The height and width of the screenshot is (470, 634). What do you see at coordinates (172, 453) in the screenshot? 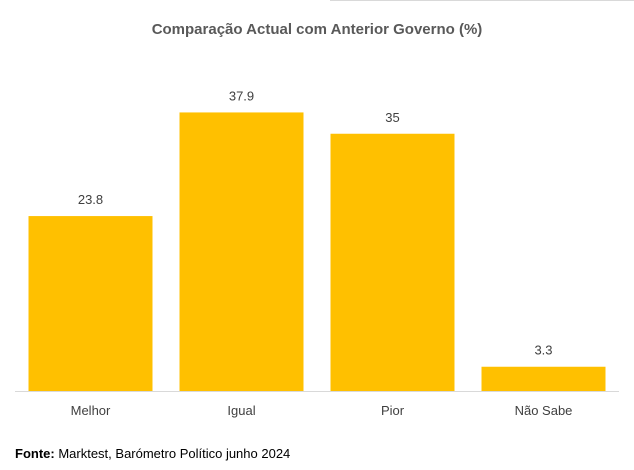
I see `source-text: Marktest, Barómetro Político junho 2024` at bounding box center [172, 453].